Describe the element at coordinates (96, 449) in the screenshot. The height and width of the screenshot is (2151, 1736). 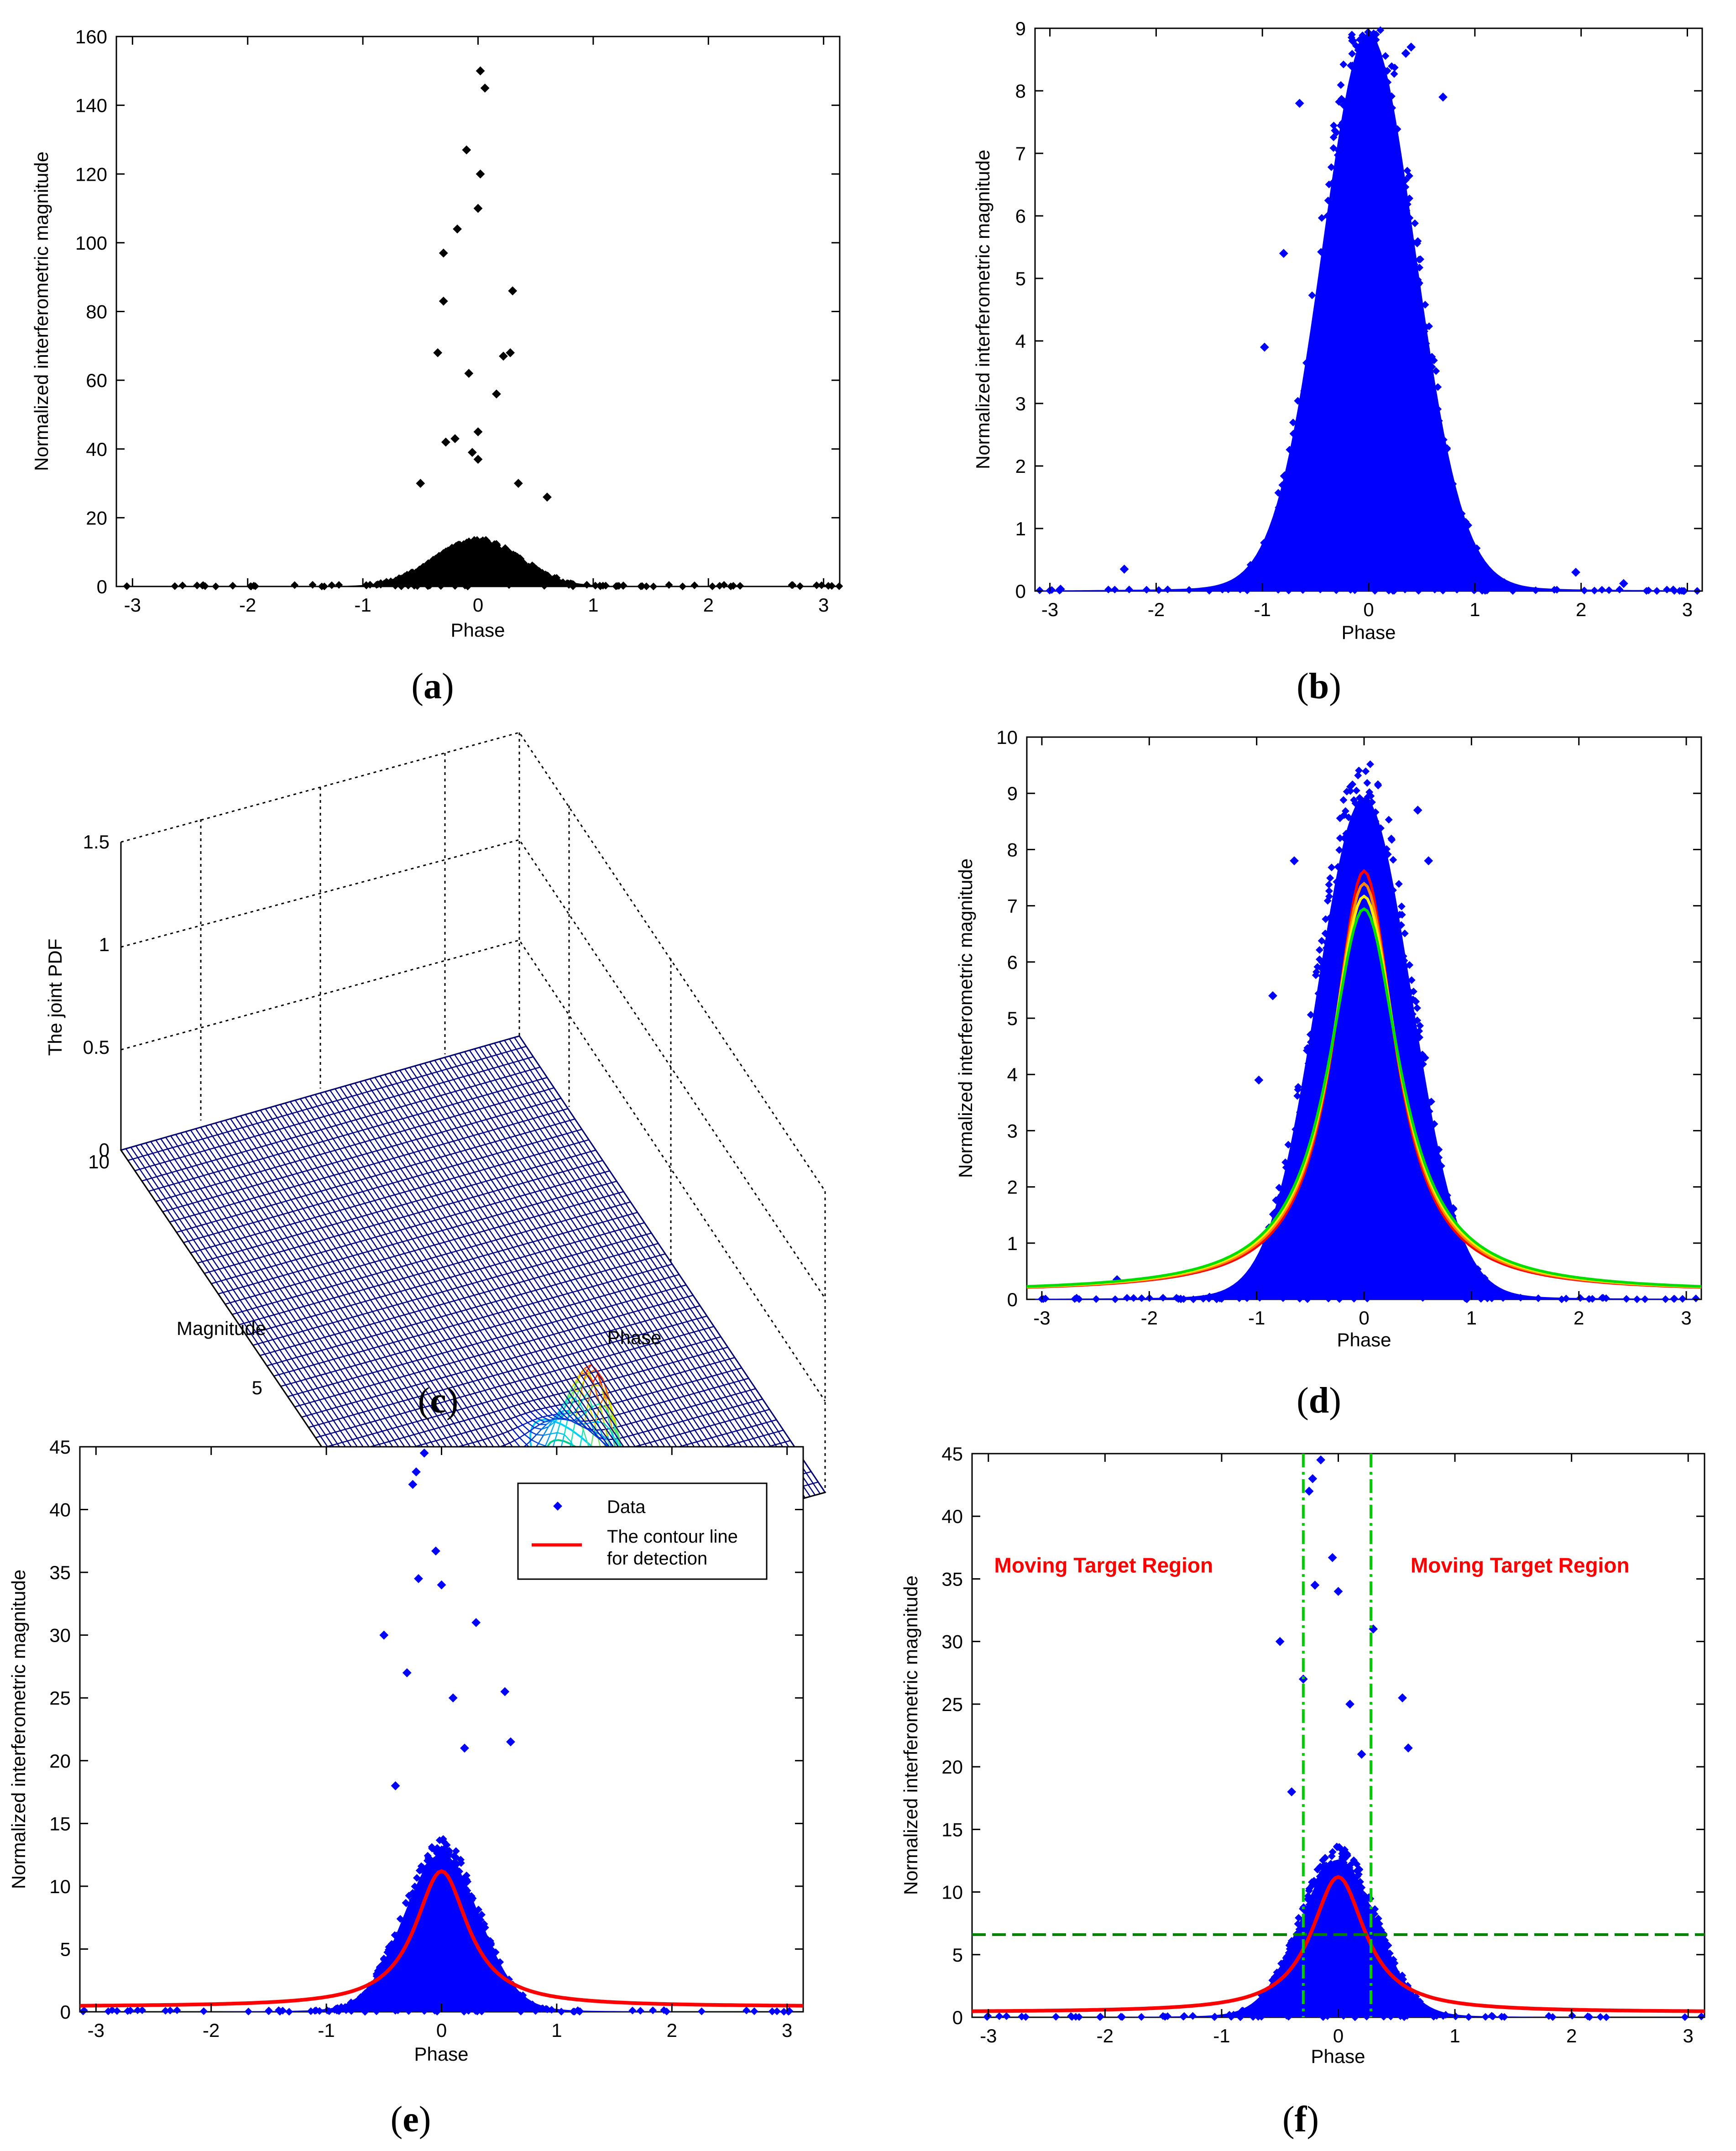
I see `y-tick-label: 40` at that location.